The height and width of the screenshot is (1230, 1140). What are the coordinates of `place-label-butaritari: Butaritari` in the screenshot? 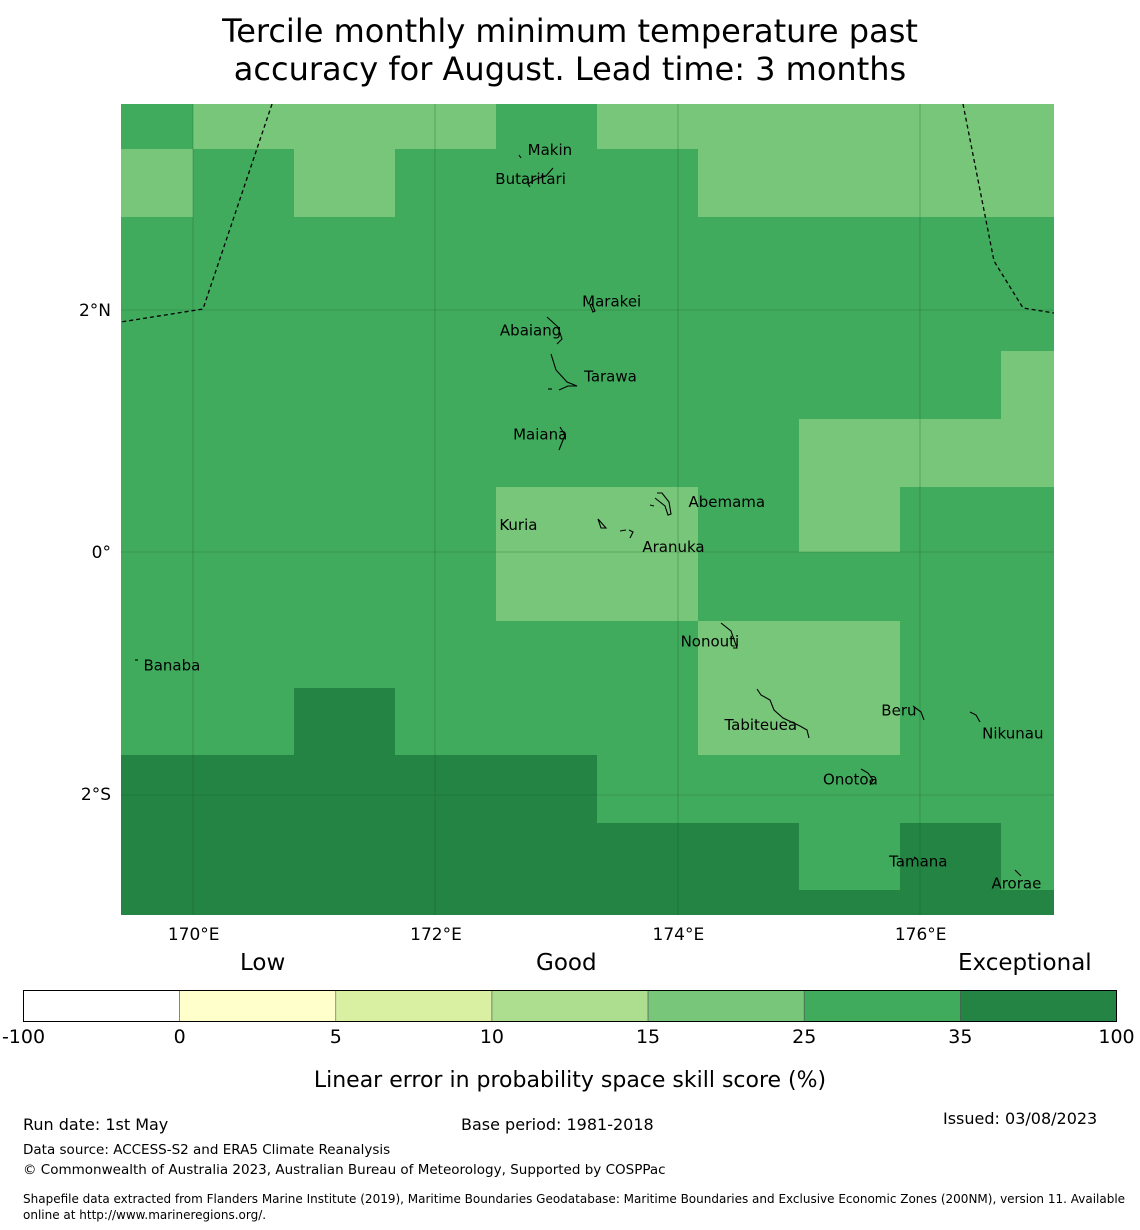 It's located at (530, 179).